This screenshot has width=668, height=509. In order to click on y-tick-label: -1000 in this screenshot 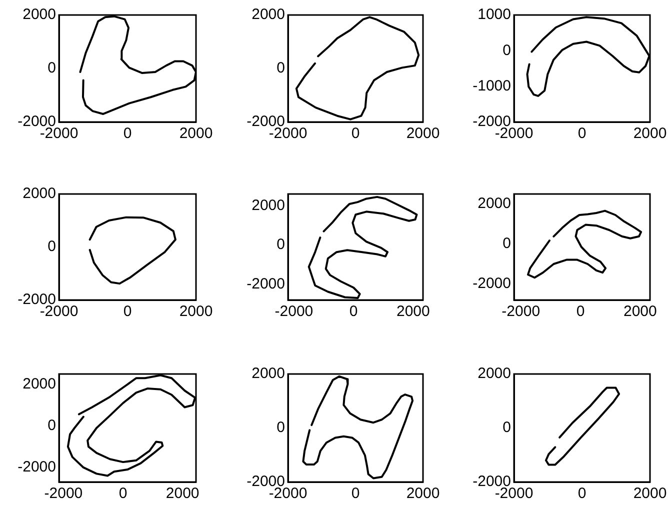, I will do `click(491, 85)`.